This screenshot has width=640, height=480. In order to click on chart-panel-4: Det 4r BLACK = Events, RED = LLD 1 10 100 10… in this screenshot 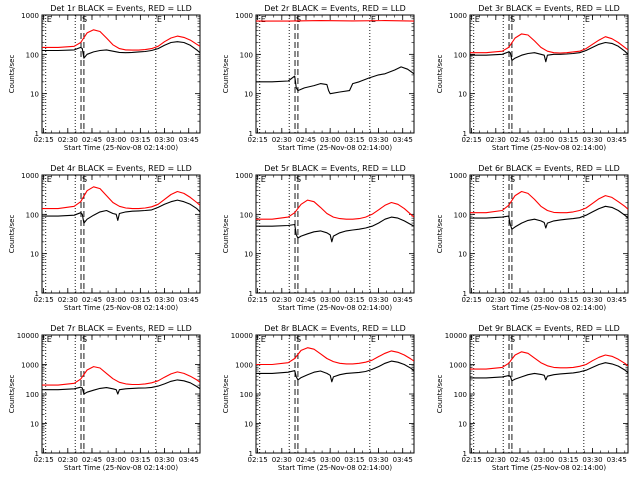, I will do `click(104, 238)`.